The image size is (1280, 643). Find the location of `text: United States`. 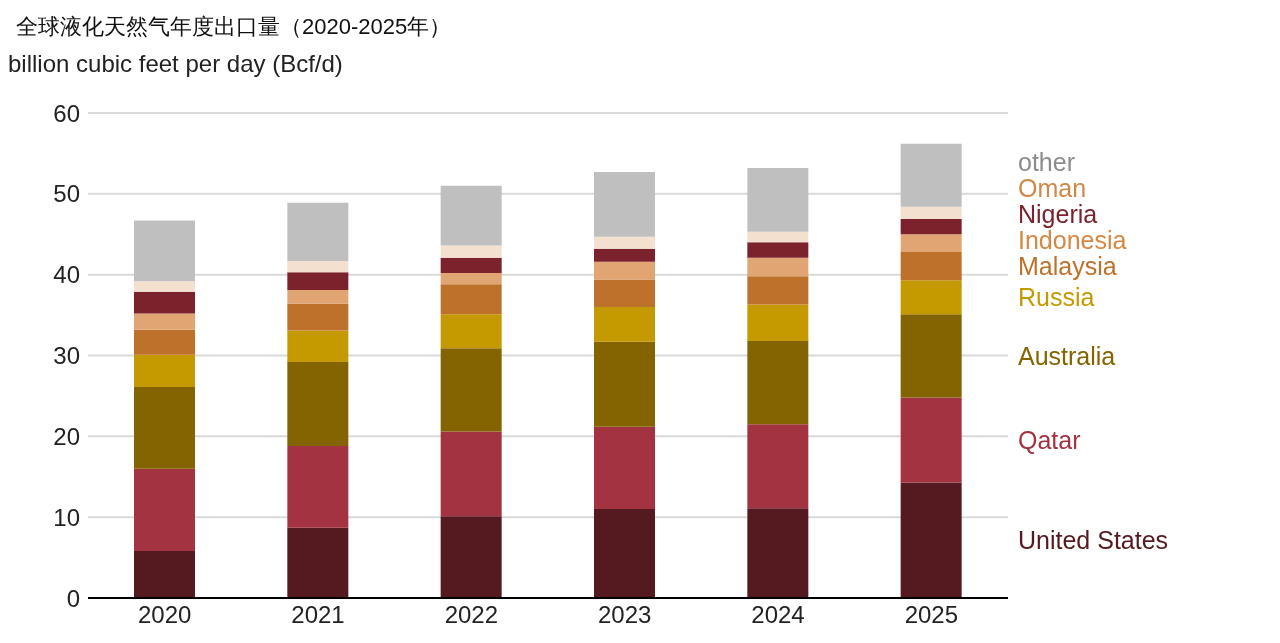

text: United States is located at coordinates (1093, 540).